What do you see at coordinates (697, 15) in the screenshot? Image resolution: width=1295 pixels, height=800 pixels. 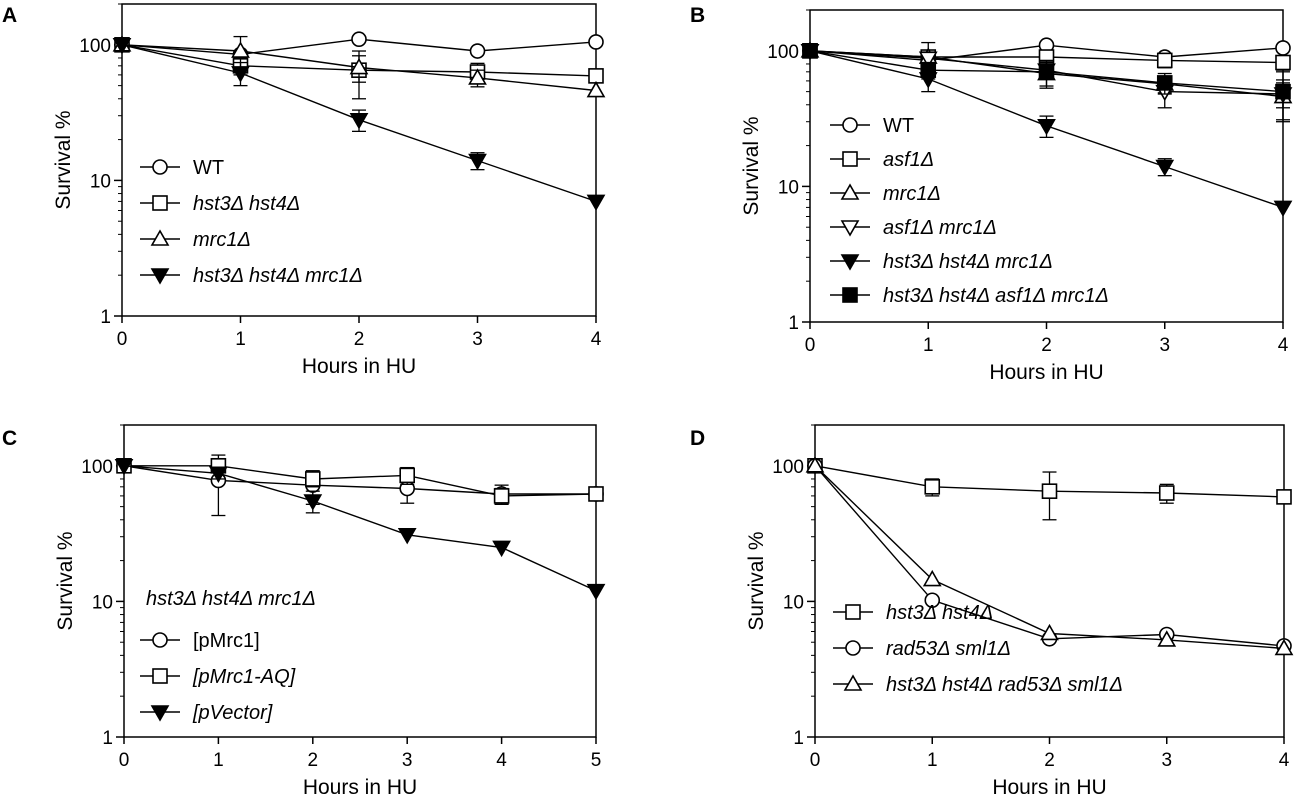 I see `panel-letter-b: B` at bounding box center [697, 15].